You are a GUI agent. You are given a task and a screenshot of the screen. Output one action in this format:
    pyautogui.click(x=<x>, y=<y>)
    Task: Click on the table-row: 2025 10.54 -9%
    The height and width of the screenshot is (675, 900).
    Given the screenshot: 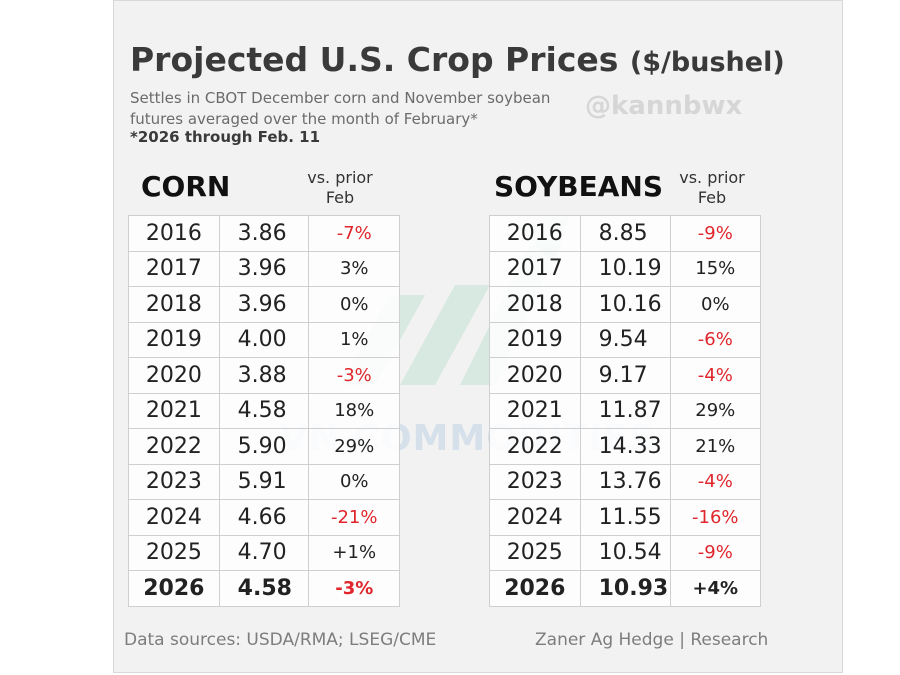 What is the action you would take?
    pyautogui.click(x=625, y=552)
    